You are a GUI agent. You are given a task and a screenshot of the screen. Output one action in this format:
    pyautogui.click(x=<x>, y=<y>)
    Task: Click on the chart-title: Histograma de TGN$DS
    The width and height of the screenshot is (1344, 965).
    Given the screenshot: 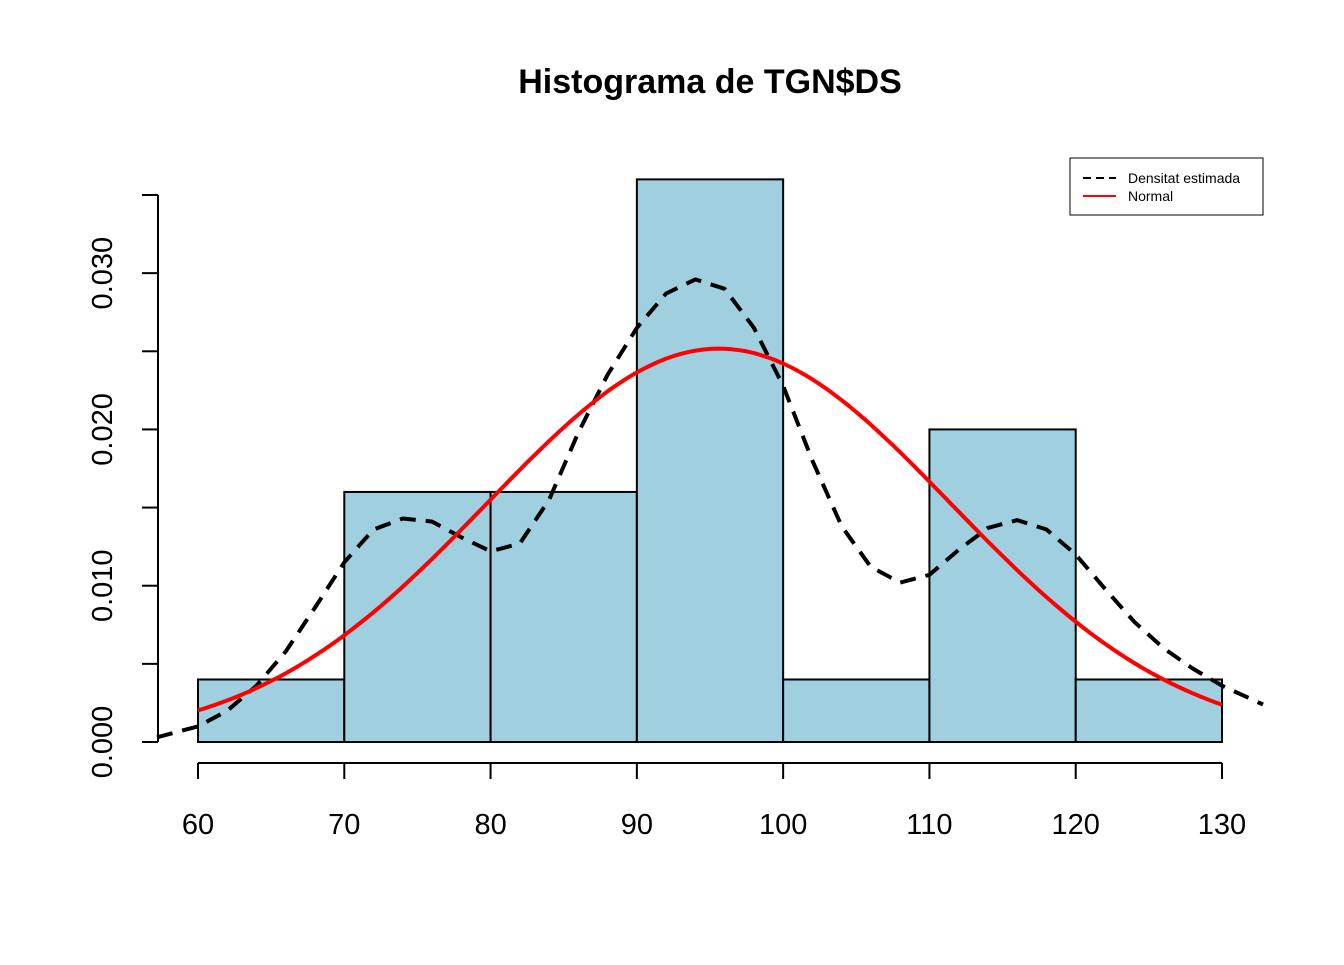 What is the action you would take?
    pyautogui.click(x=710, y=82)
    